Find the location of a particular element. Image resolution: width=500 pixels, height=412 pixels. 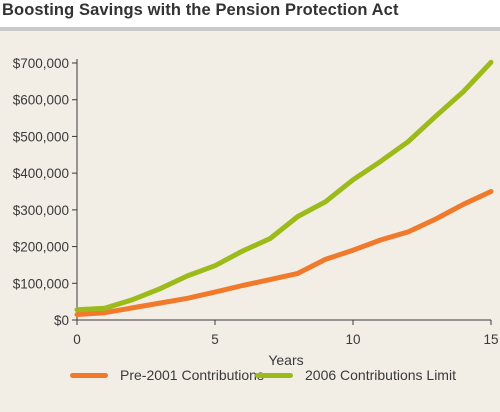

legend-swatch-pre2001 is located at coordinates (89, 375).